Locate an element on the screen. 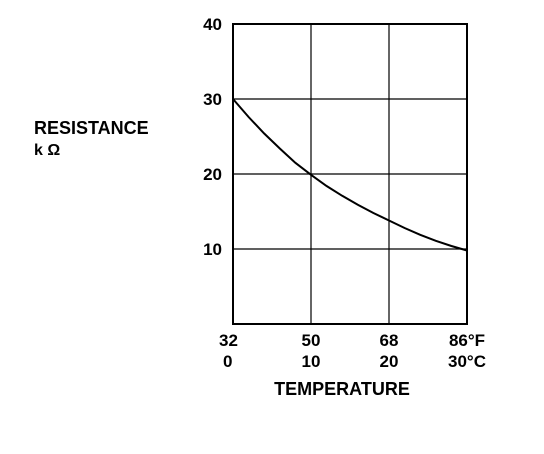 The width and height of the screenshot is (544, 454). x-tick-labels: 32 50 68 86°F 0 10 20 30°C is located at coordinates (352, 351).